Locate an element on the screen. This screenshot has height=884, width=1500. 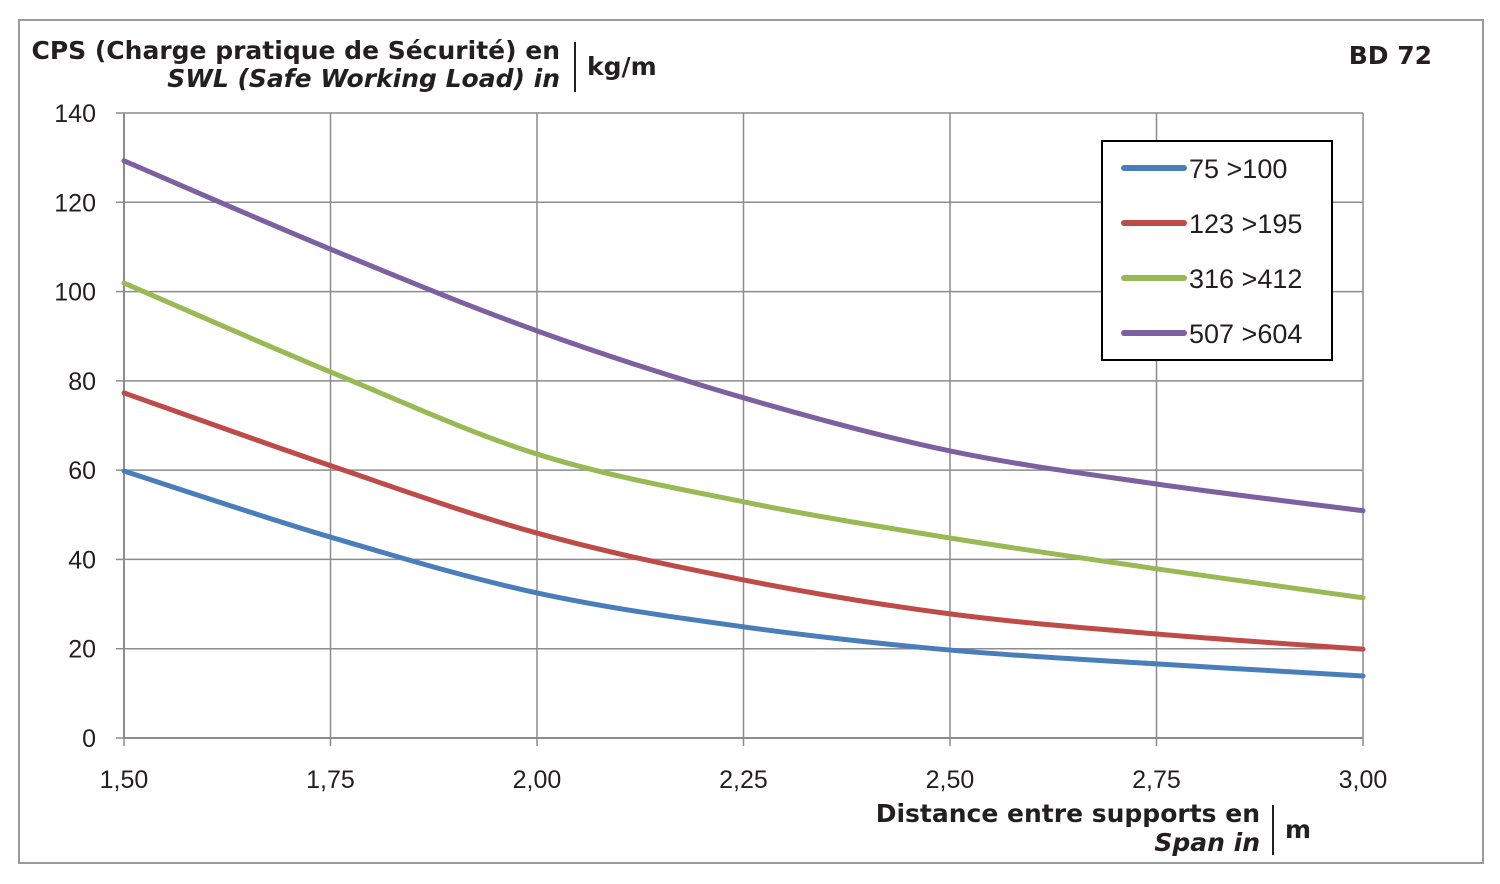
y-tick-label: 120 is located at coordinates (75, 203).